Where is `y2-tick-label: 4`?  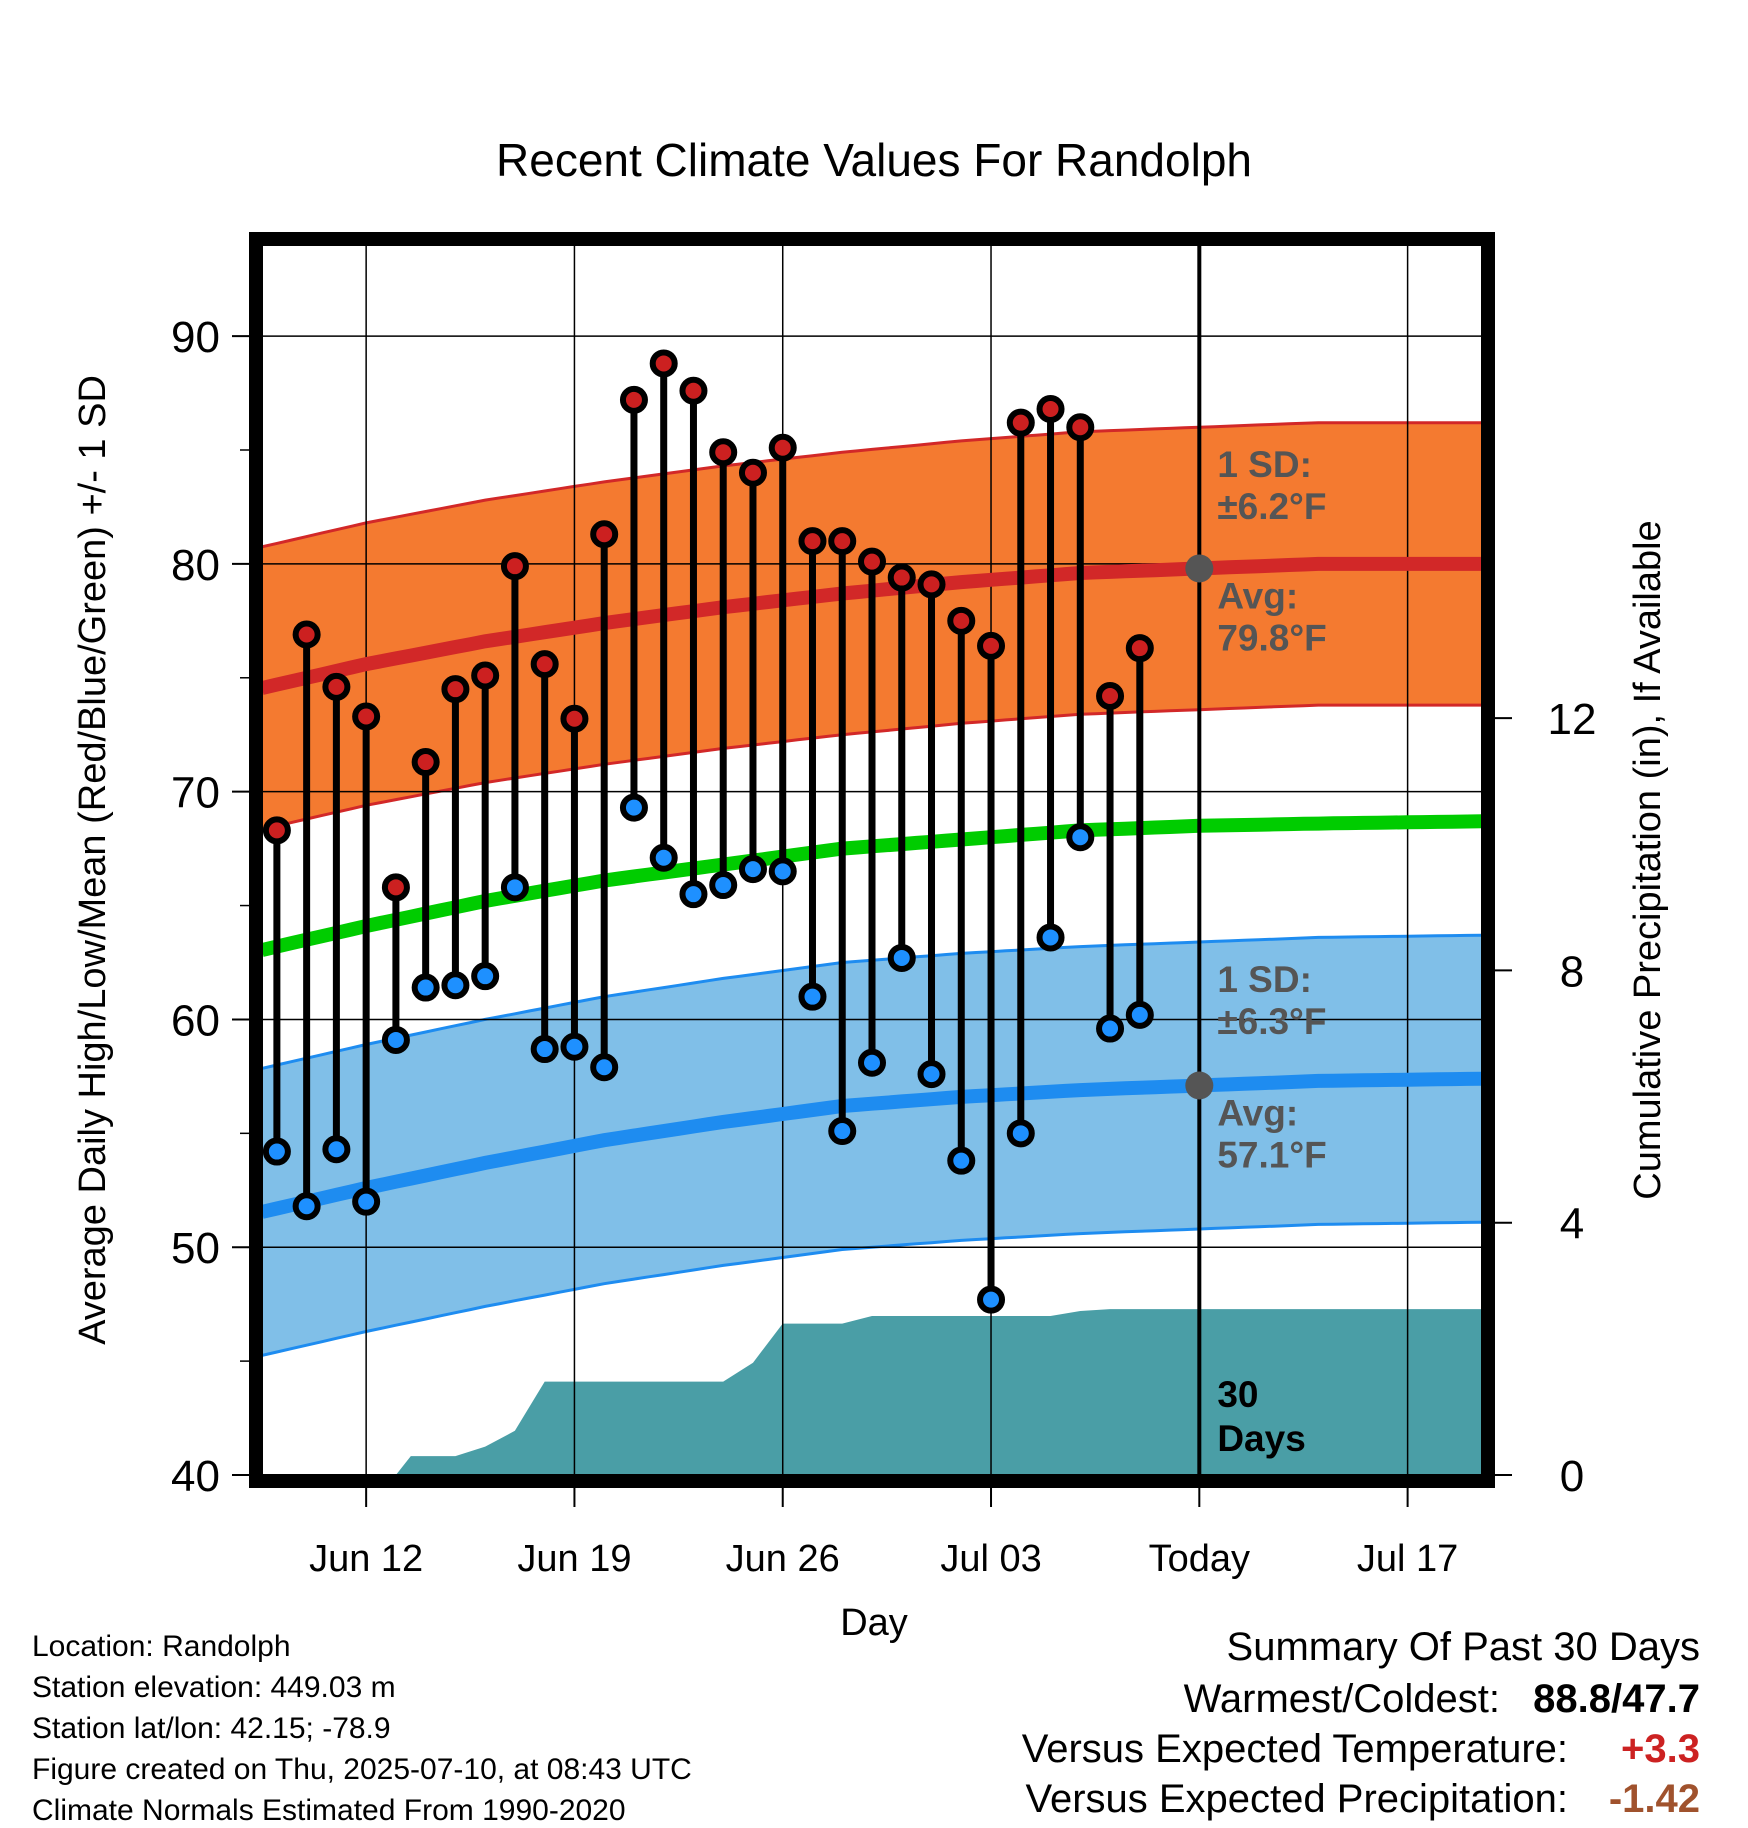
y2-tick-label: 4 is located at coordinates (1572, 1224).